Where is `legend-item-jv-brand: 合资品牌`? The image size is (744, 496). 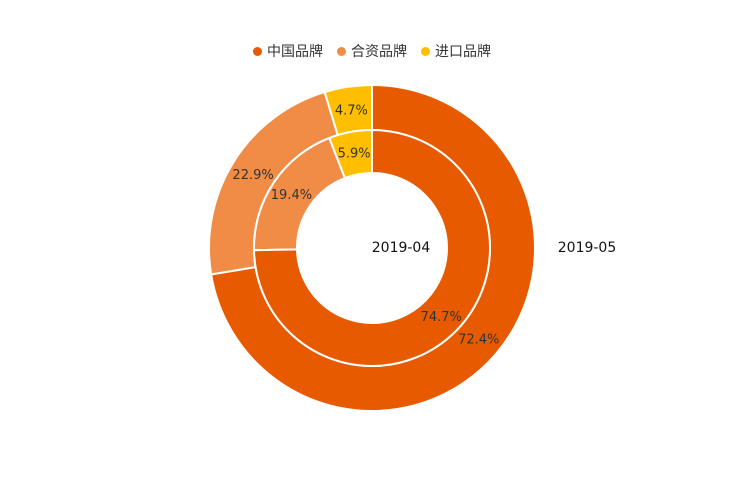 legend-item-jv-brand: 合资品牌 is located at coordinates (372, 51).